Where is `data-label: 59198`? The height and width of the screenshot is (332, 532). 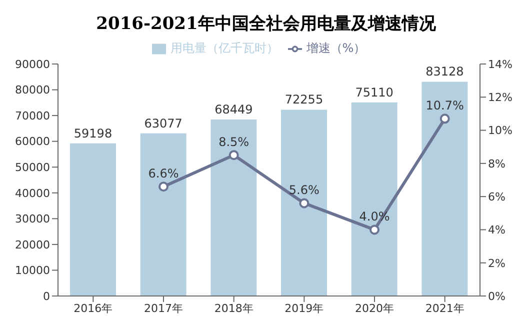
data-label: 59198 is located at coordinates (93, 133).